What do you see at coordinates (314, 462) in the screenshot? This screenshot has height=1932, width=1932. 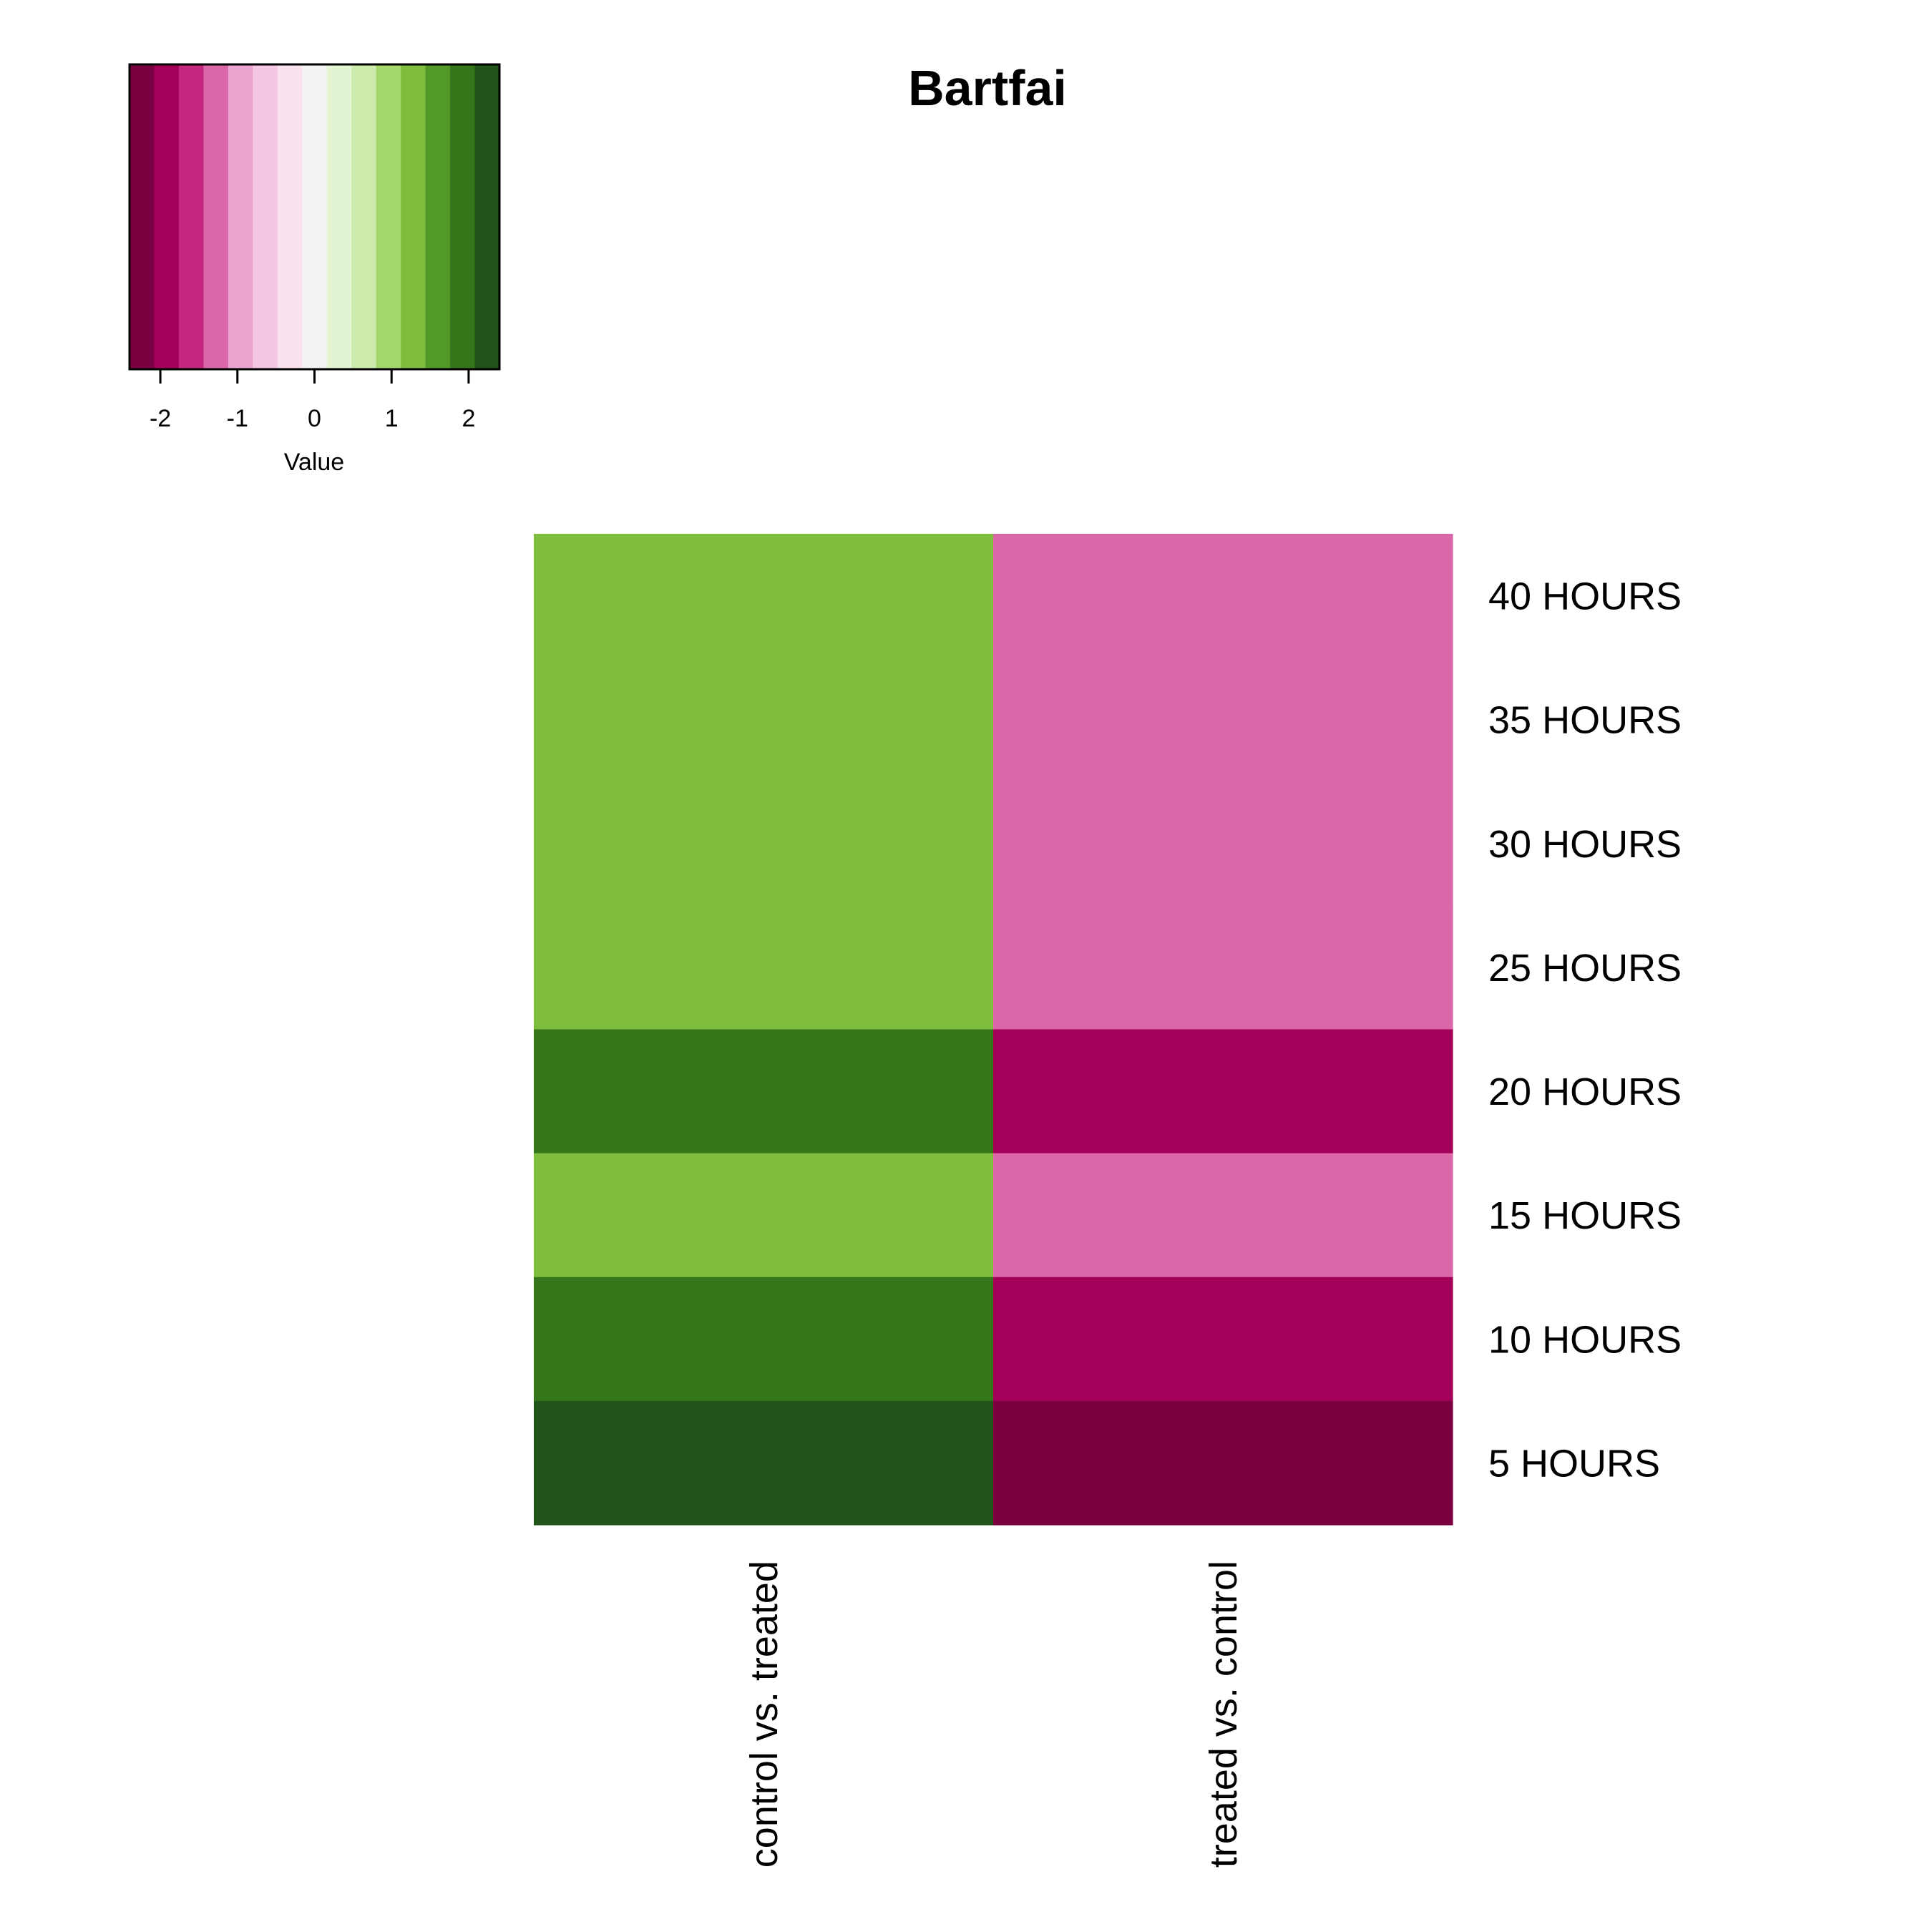 I see `color-key-xlabel: Value` at bounding box center [314, 462].